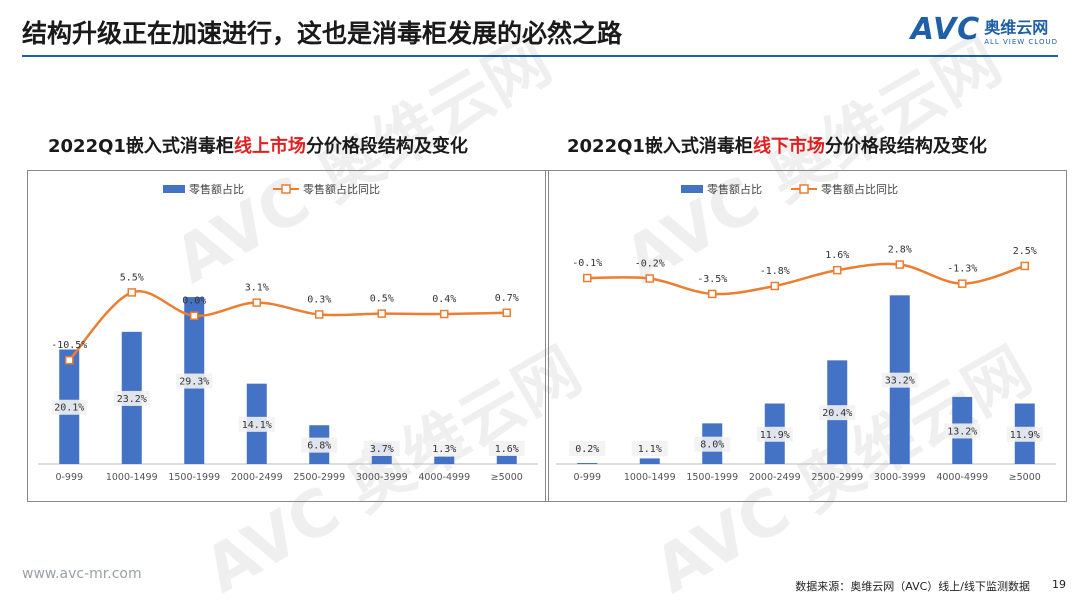  I want to click on line-data-label: 2.5%, so click(1025, 251).